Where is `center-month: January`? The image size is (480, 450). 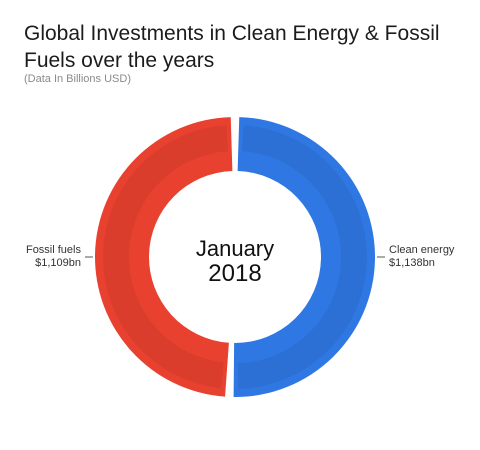 center-month: January is located at coordinates (235, 248).